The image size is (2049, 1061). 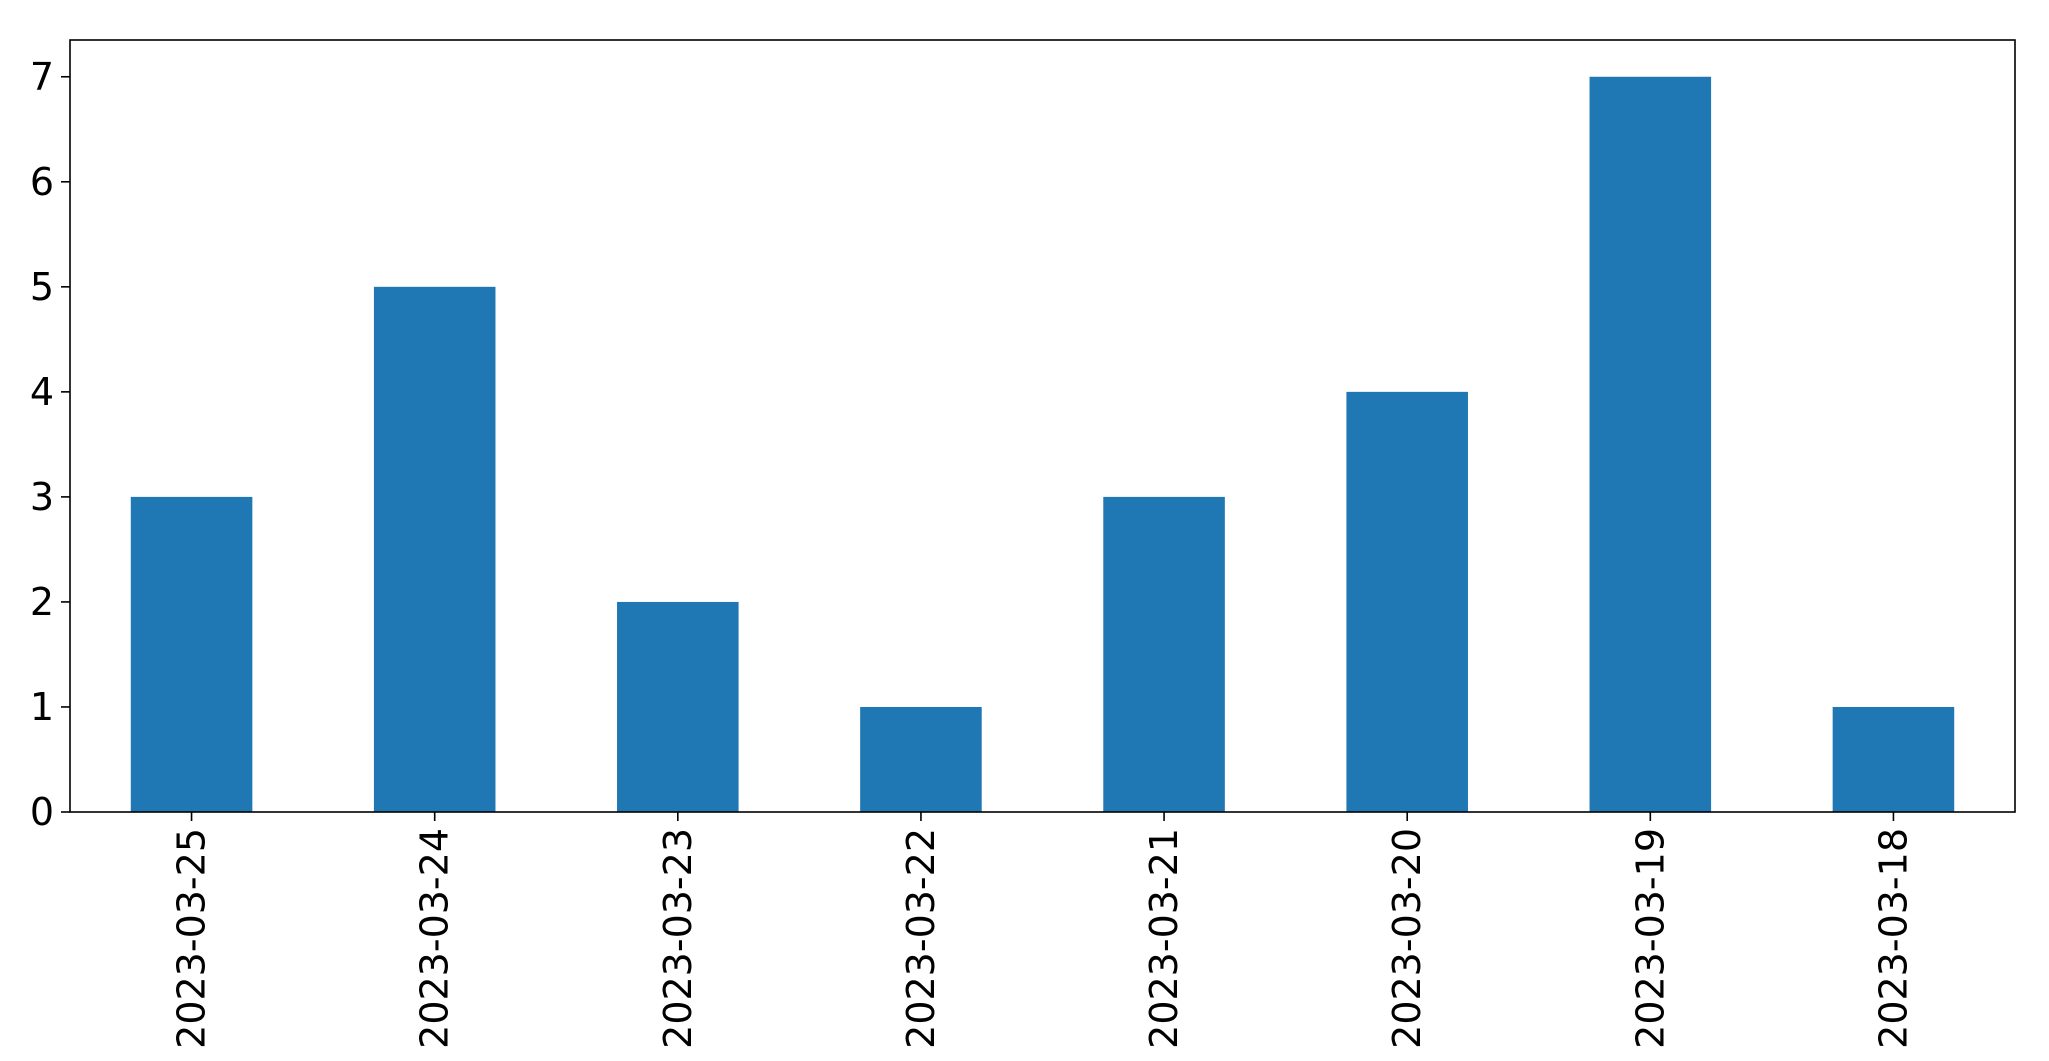 I want to click on x-tick-label: 2023-03-20, so click(x=1407, y=938).